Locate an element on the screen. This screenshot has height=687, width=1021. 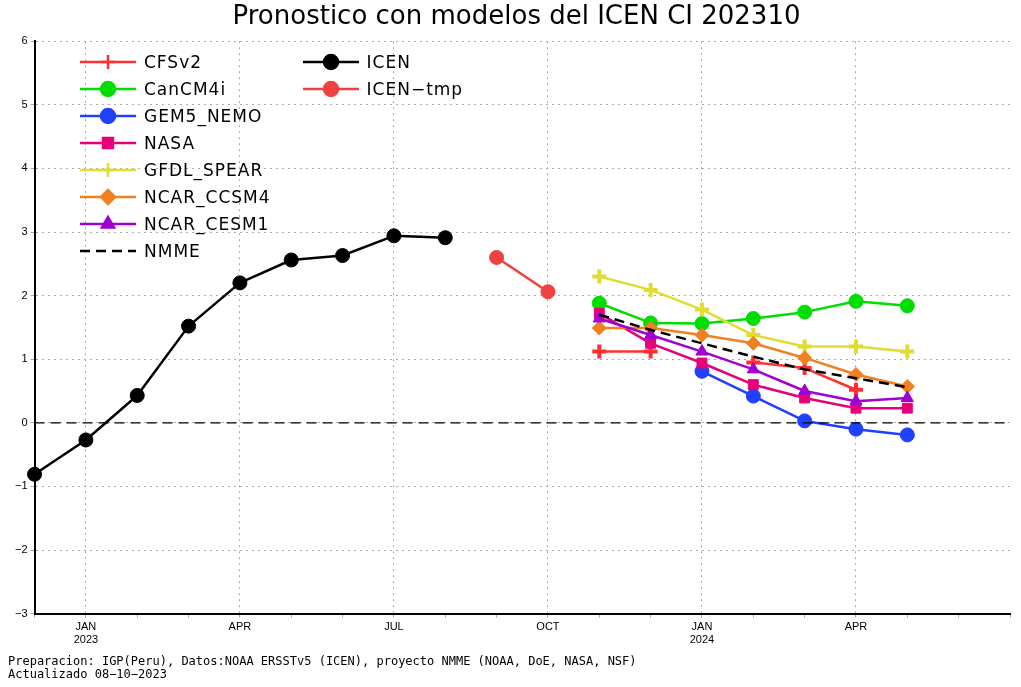
y-tick-label: 1 is located at coordinates (24, 358).